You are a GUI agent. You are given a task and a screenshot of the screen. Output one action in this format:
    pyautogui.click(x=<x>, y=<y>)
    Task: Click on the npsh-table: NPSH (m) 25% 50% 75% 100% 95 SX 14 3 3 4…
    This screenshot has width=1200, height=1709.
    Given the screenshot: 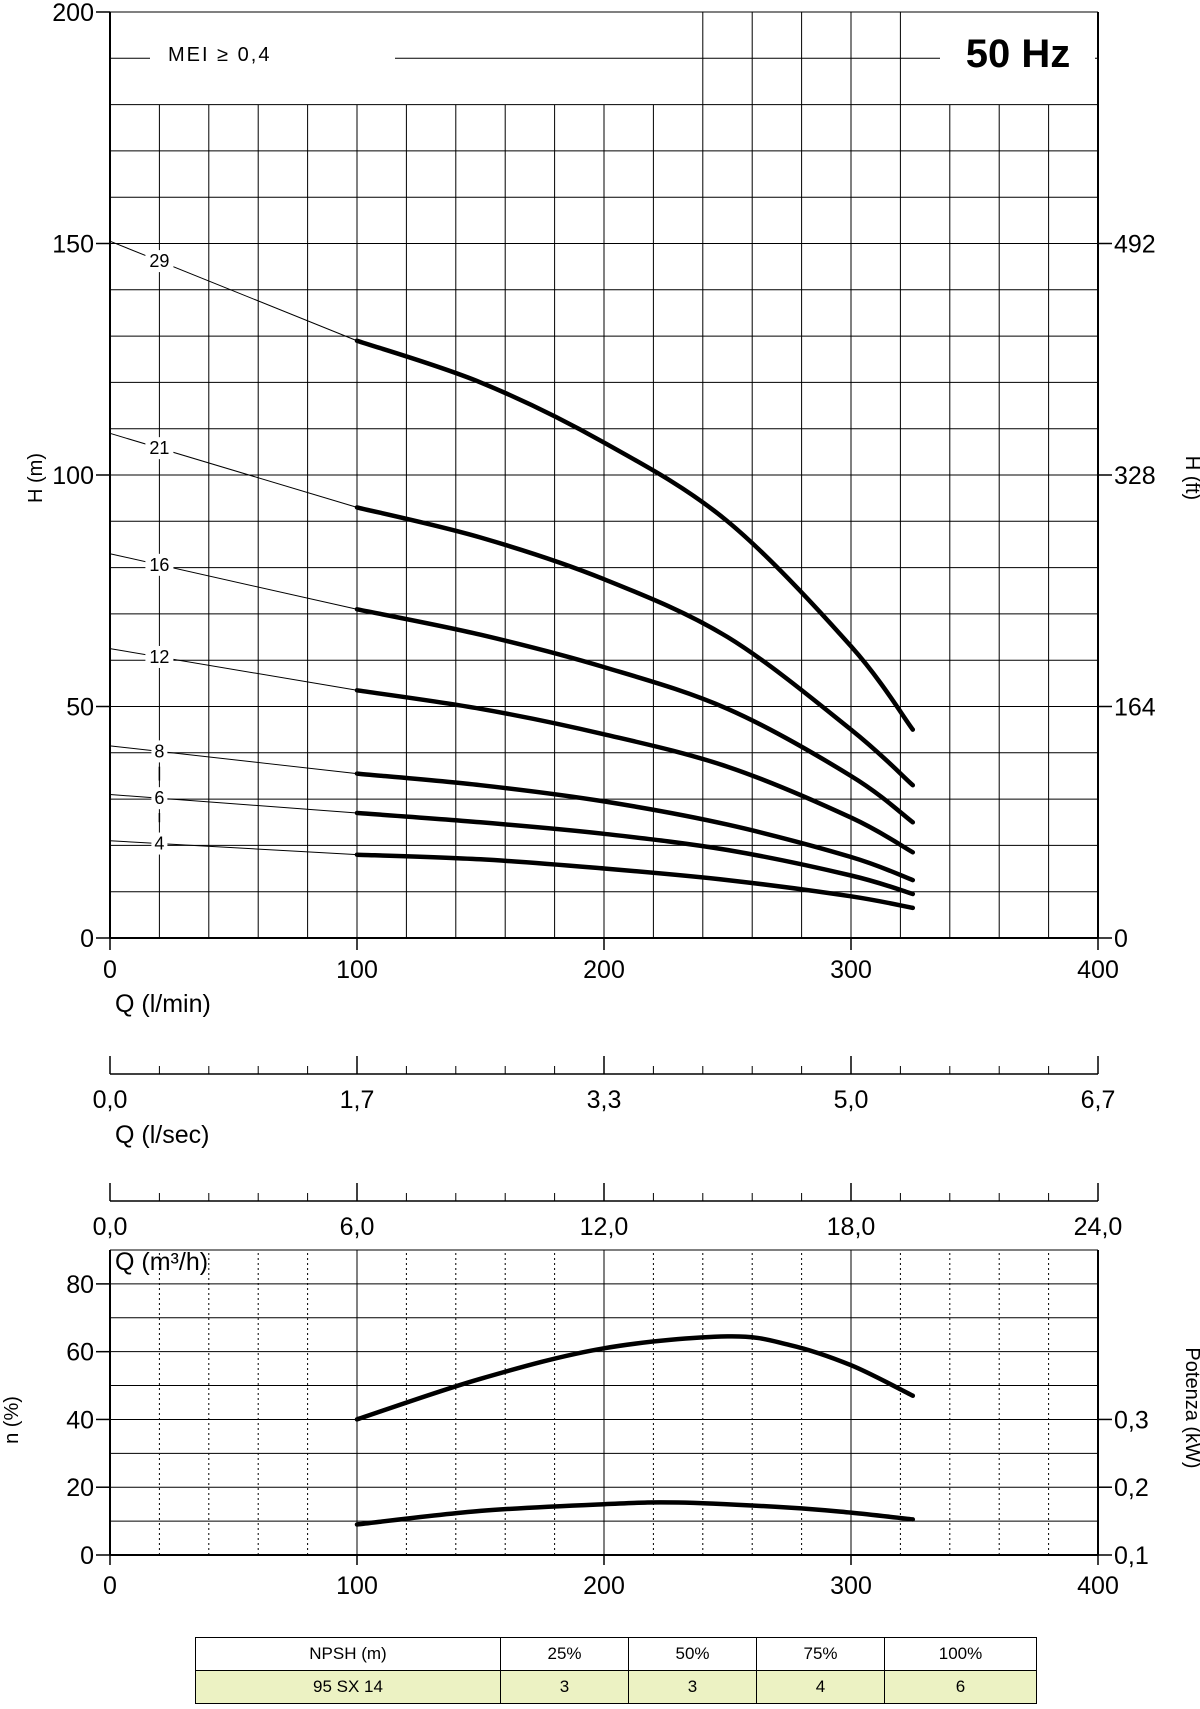 What is the action you would take?
    pyautogui.click(x=616, y=1670)
    